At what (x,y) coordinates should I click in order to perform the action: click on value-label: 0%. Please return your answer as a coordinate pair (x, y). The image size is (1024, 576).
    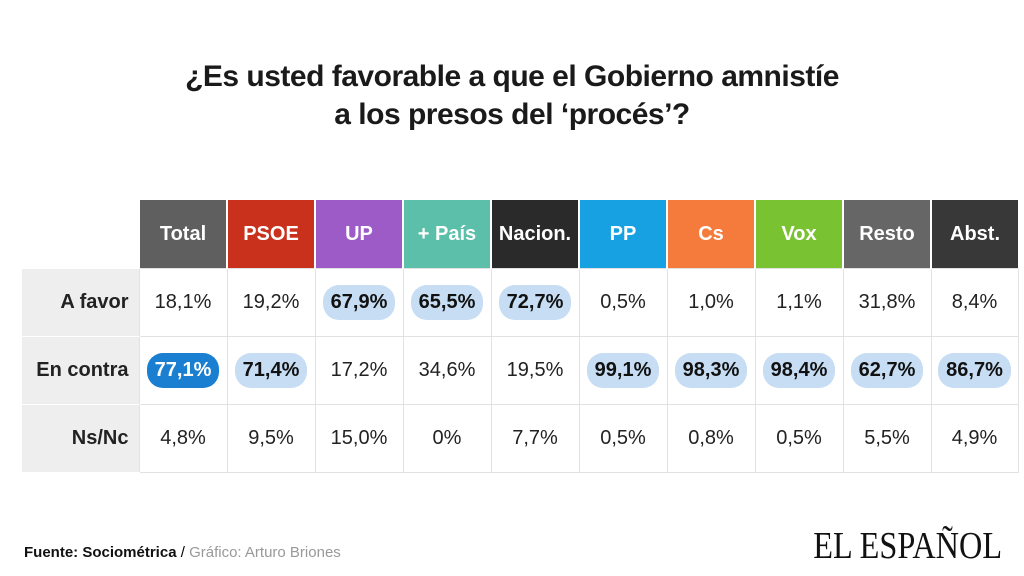
    Looking at the image, I should click on (447, 438).